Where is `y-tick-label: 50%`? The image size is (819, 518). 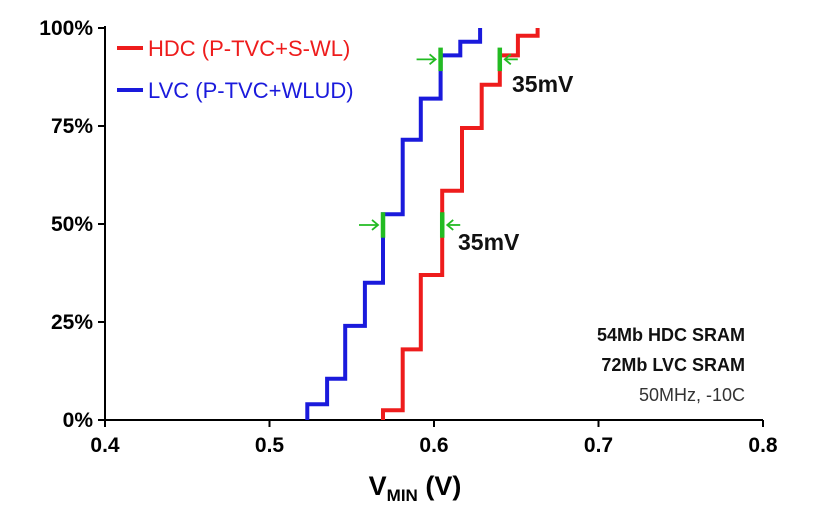 y-tick-label: 50% is located at coordinates (72, 224).